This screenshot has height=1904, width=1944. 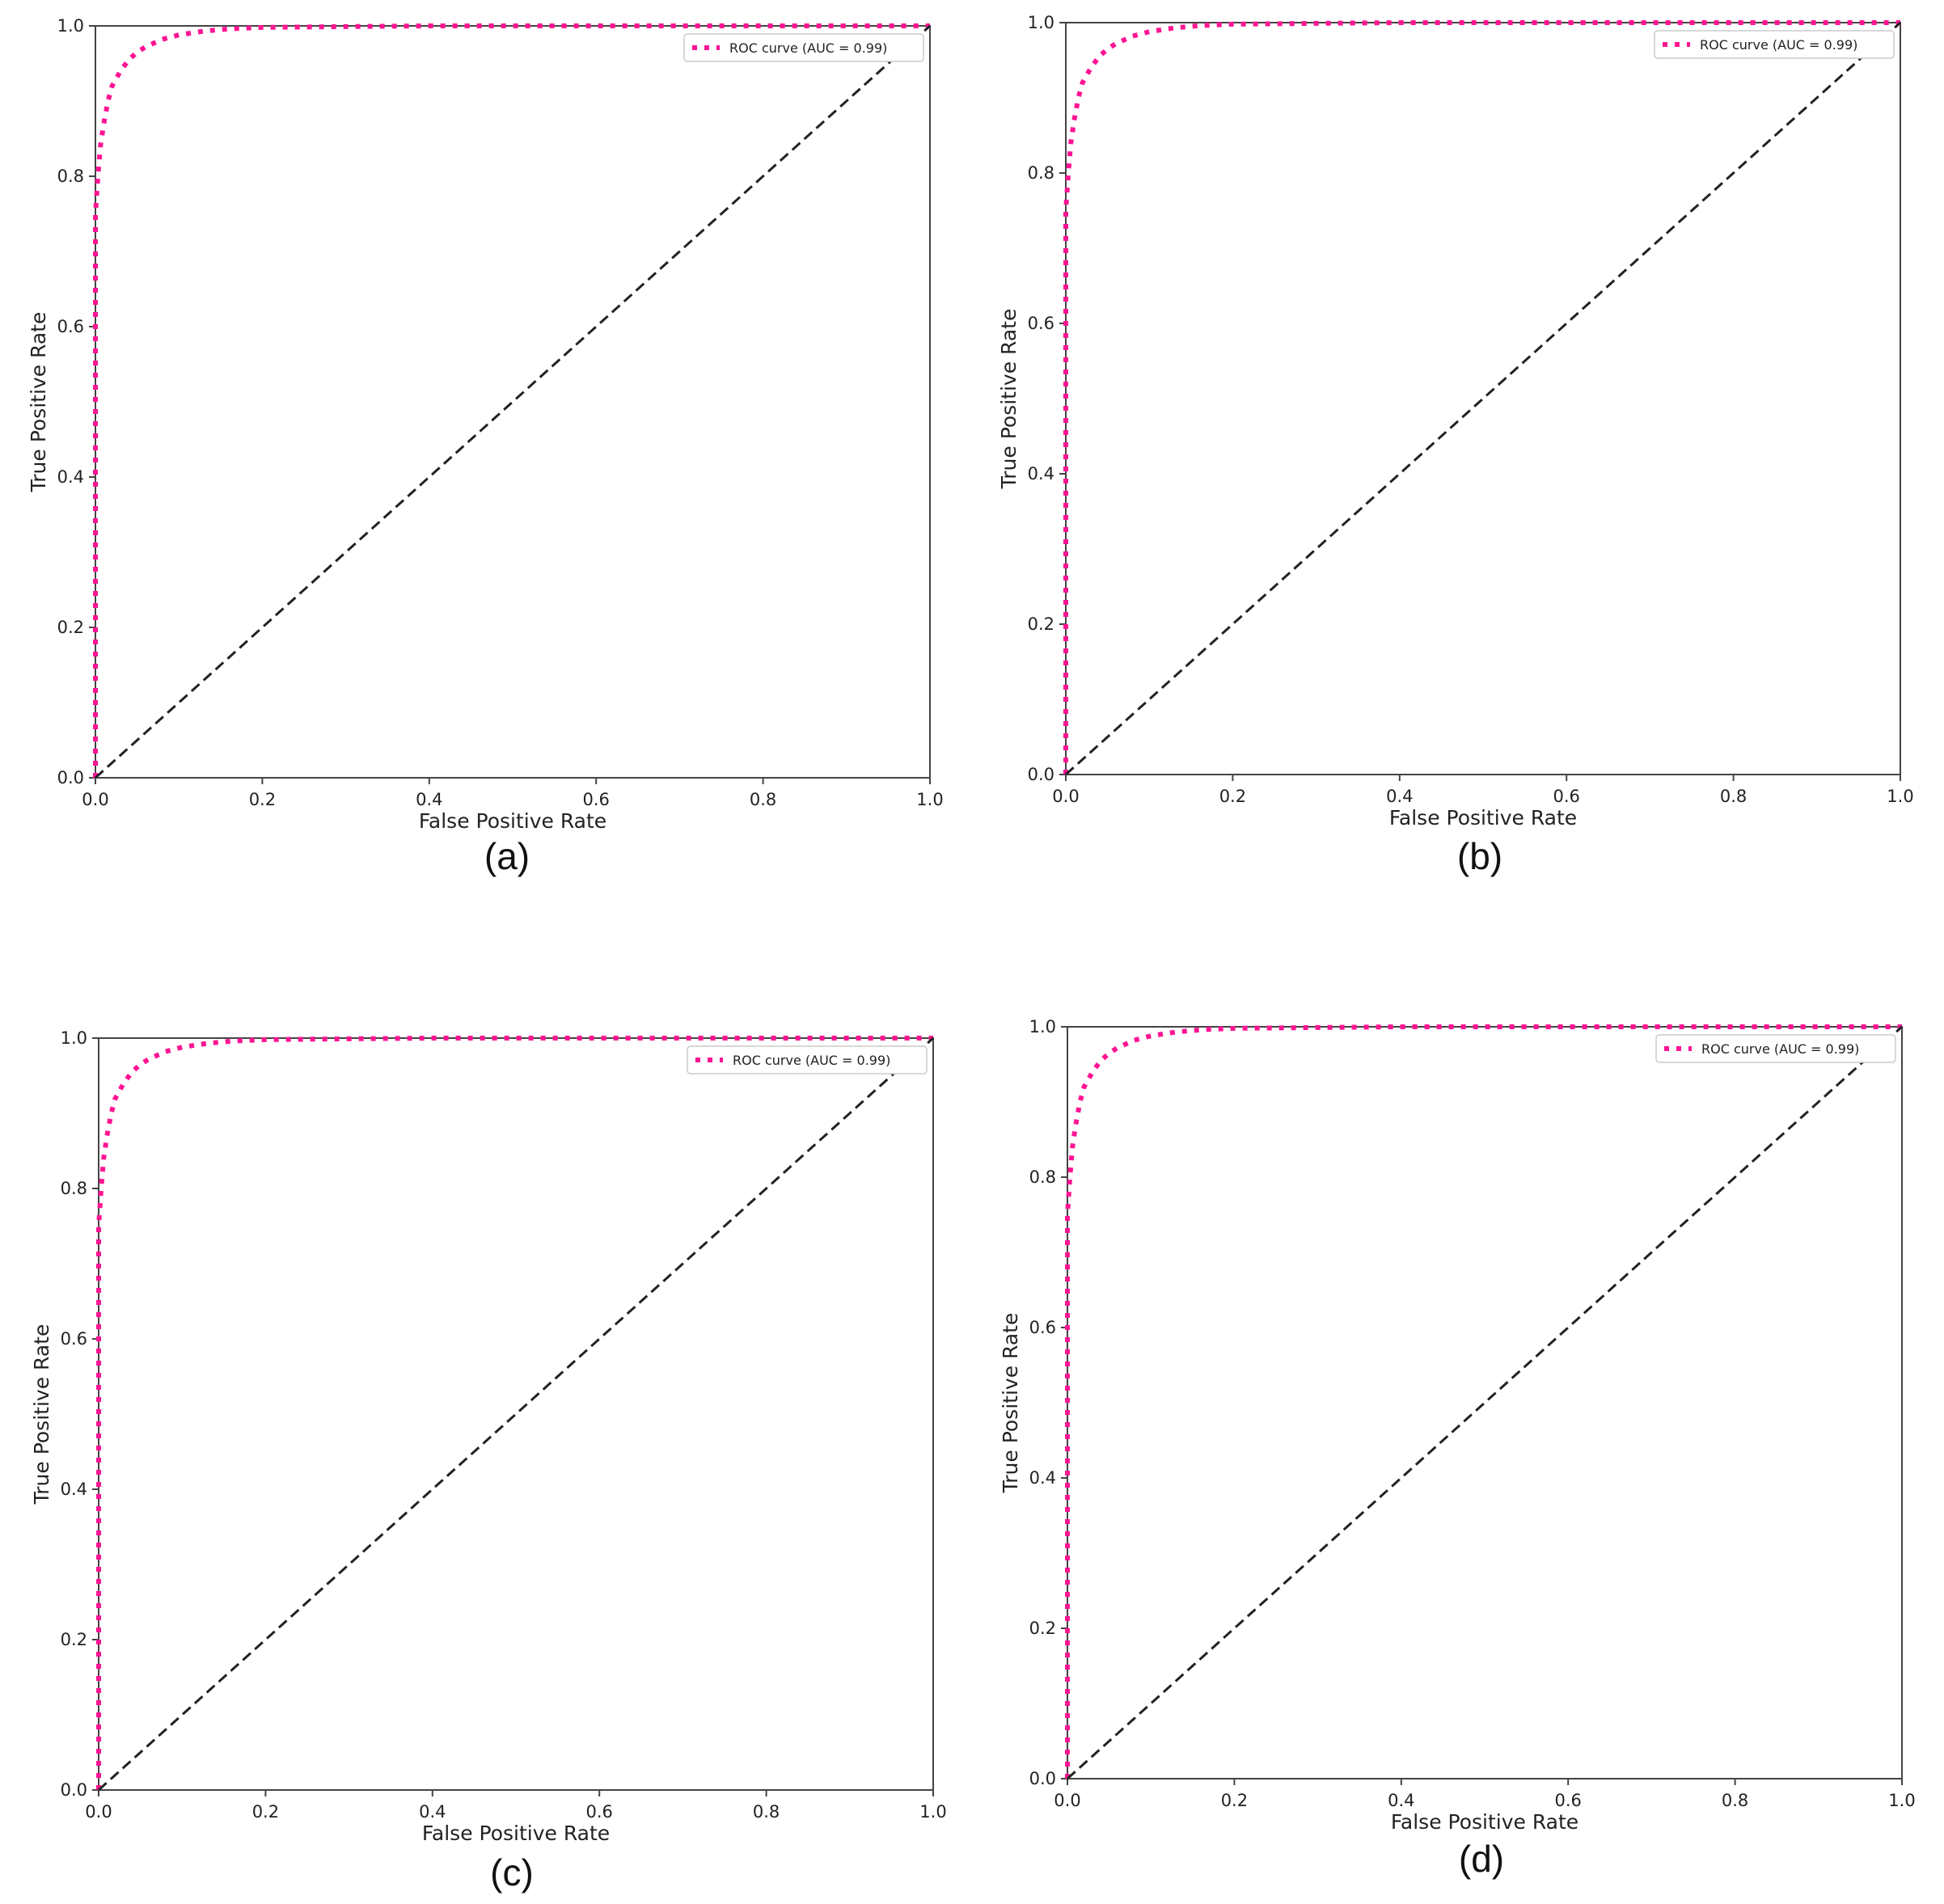 What do you see at coordinates (507, 856) in the screenshot?
I see `panel-caption: (a)` at bounding box center [507, 856].